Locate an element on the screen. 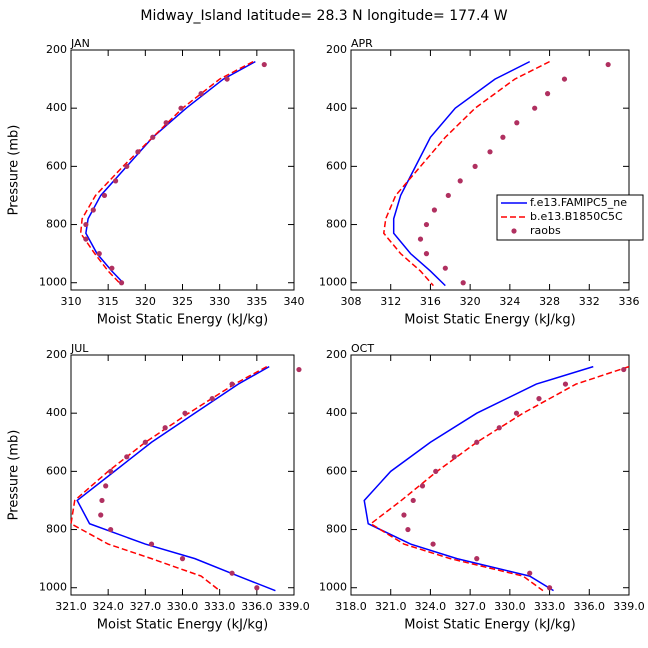  x-tick-label: 340 is located at coordinates (294, 301).